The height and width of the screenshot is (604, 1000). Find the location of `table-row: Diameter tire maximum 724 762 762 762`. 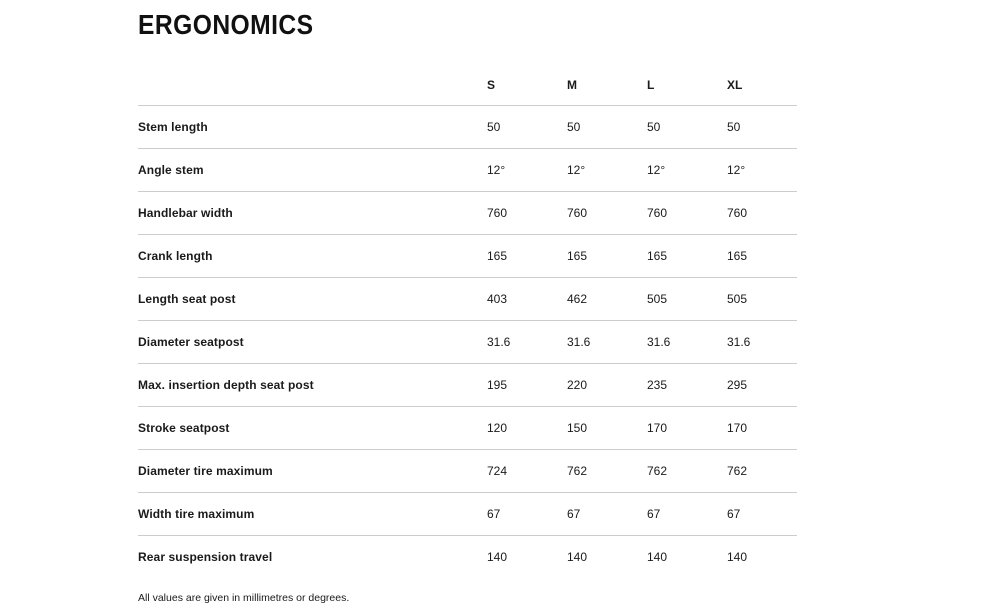

table-row: Diameter tire maximum 724 762 762 762 is located at coordinates (467, 471).